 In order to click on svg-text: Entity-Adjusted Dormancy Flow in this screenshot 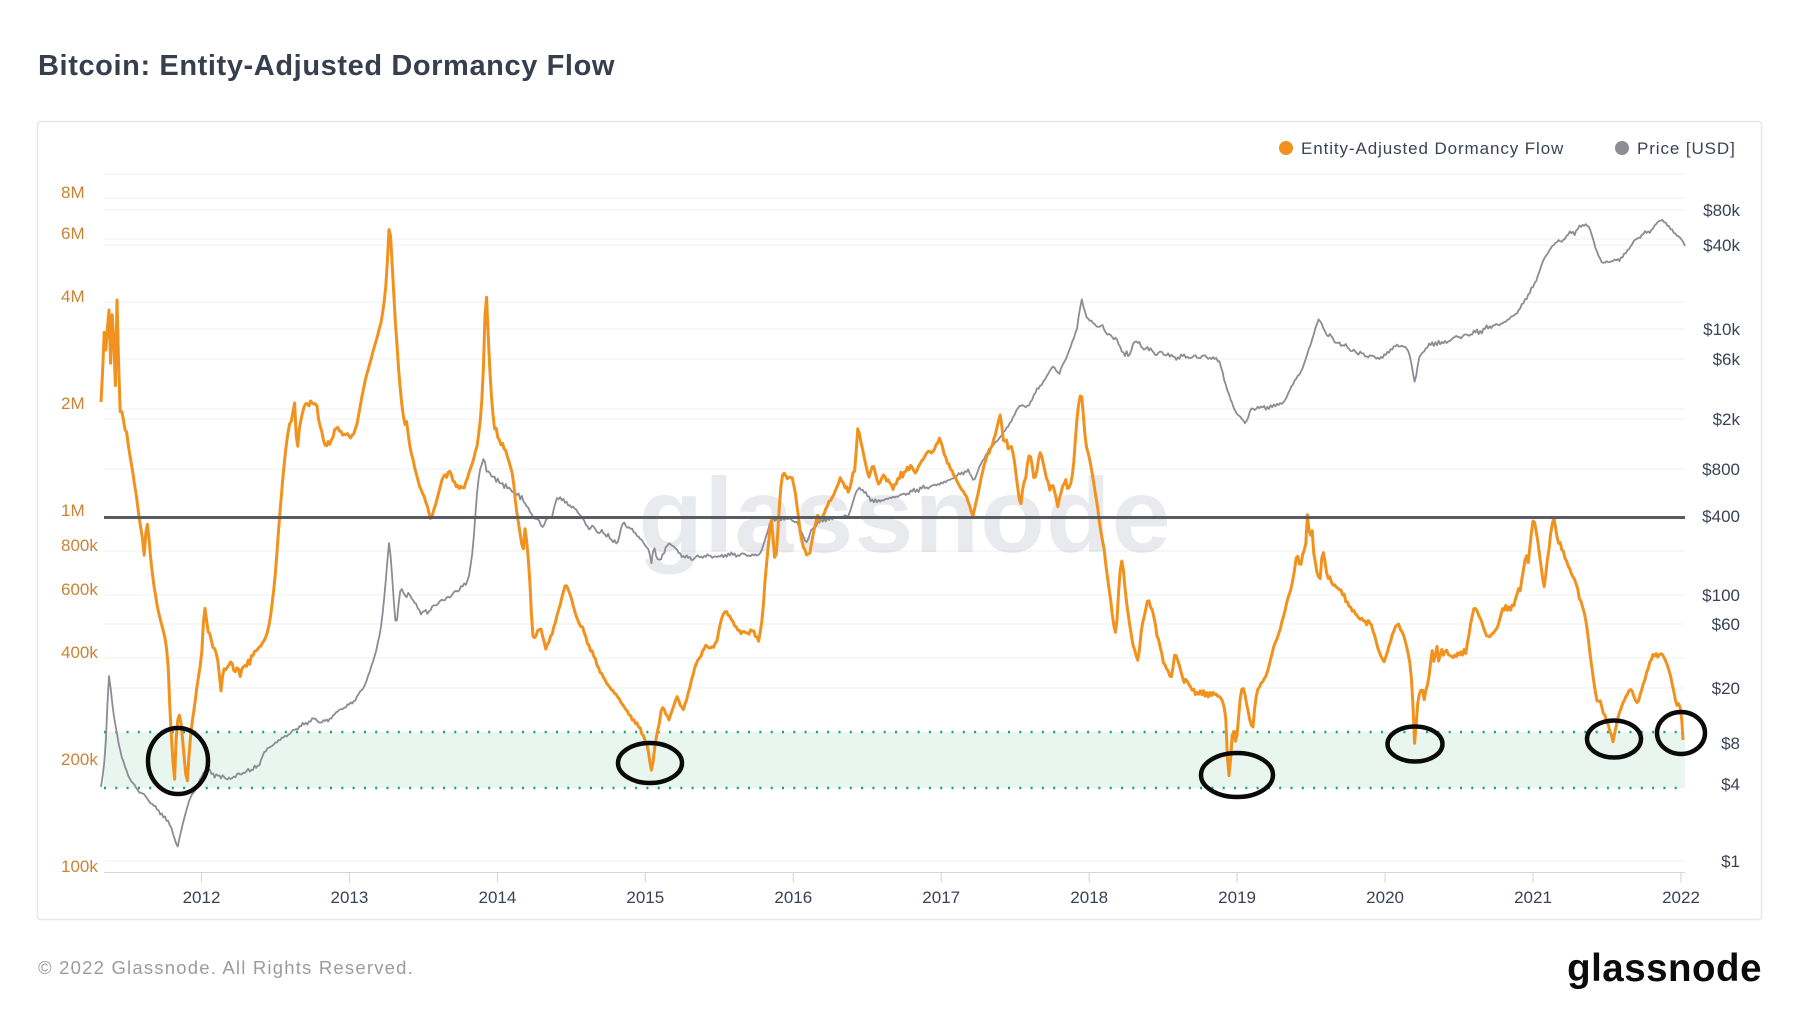, I will do `click(1432, 148)`.